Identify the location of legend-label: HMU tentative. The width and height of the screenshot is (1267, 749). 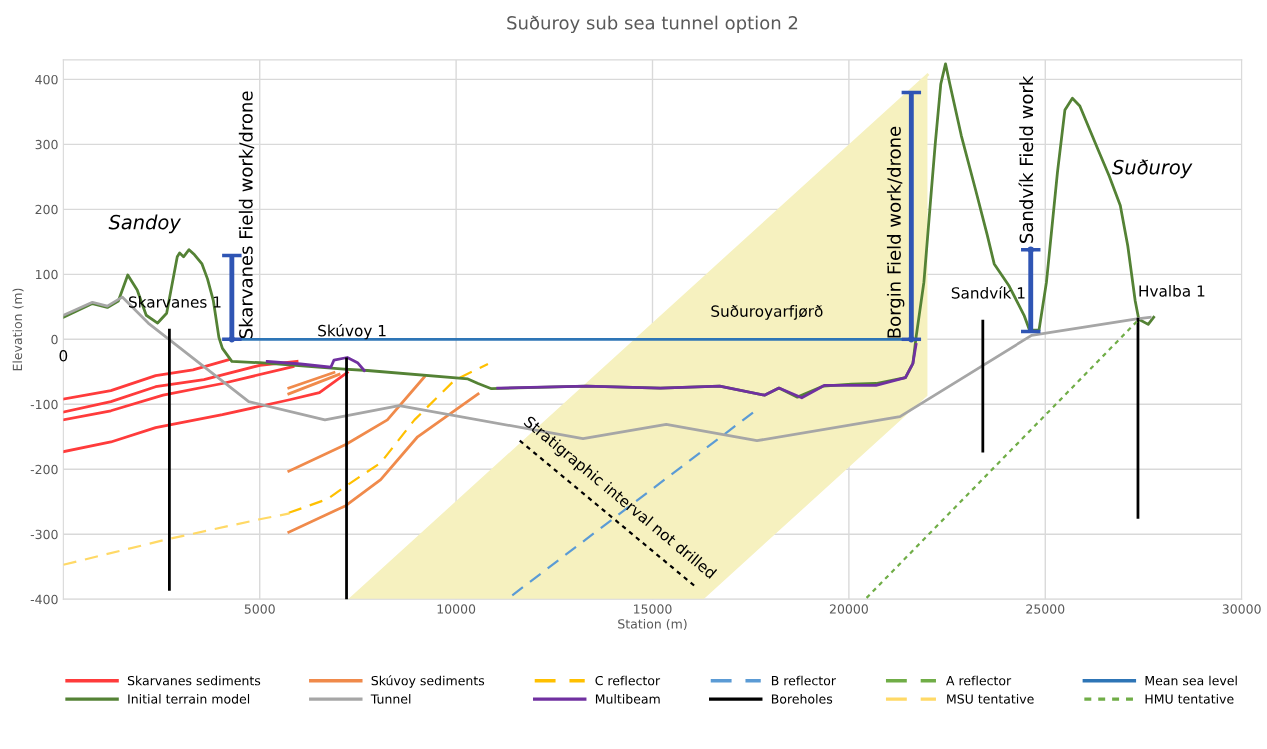
(1189, 699).